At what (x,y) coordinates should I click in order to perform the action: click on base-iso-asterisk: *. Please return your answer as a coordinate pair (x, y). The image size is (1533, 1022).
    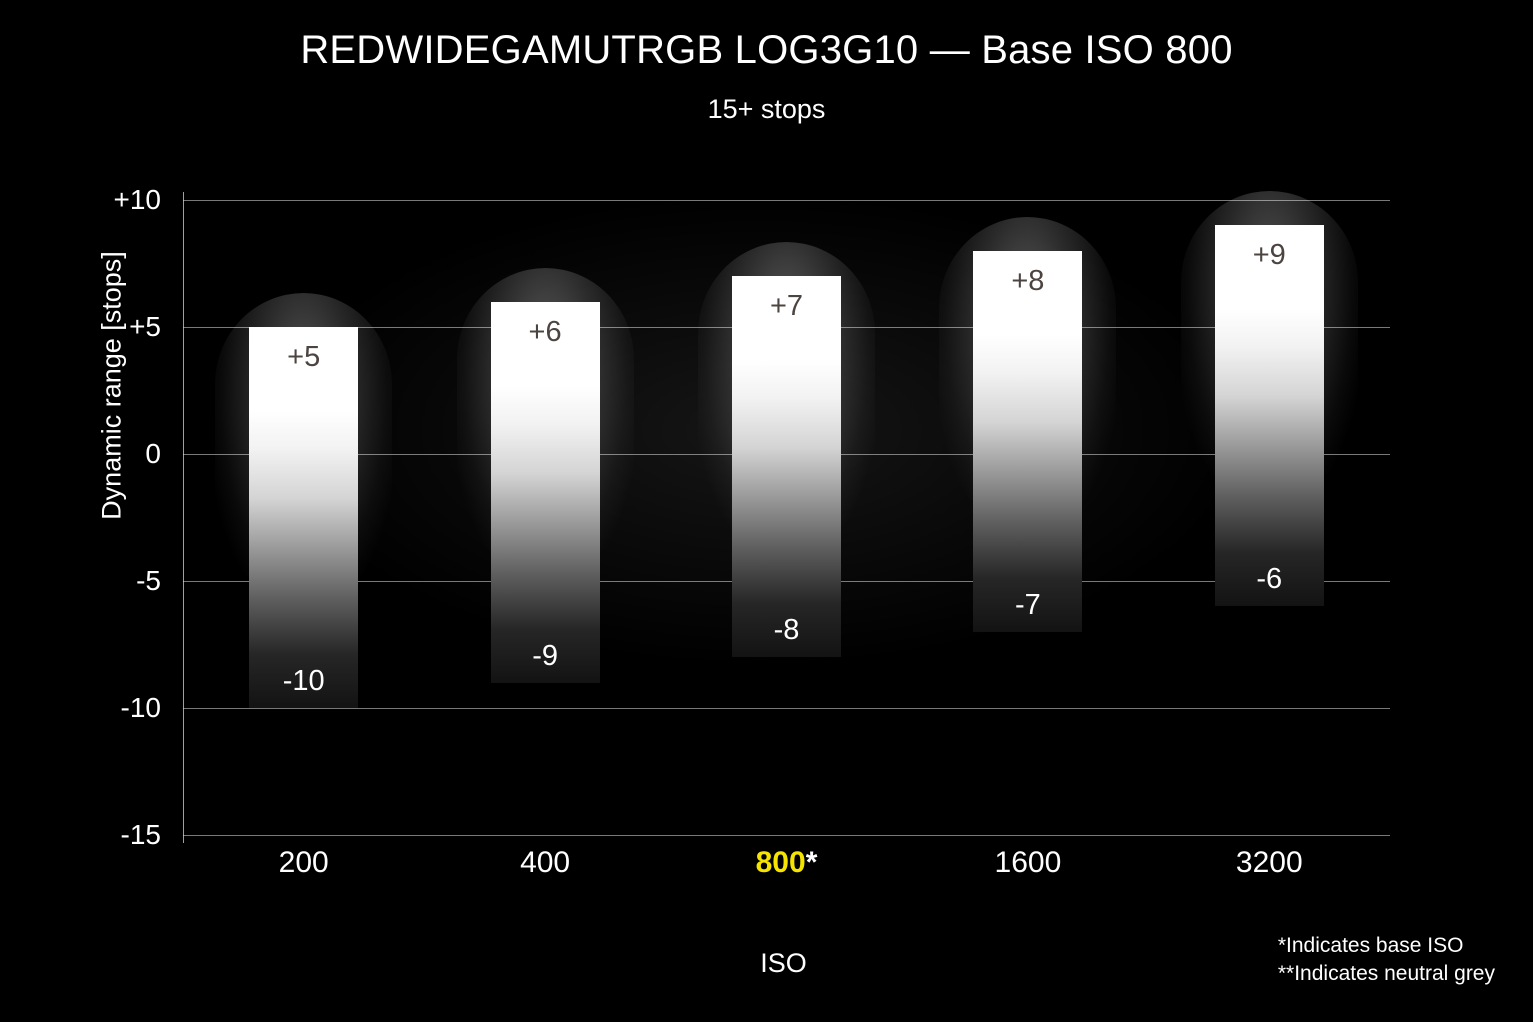
    Looking at the image, I should click on (811, 862).